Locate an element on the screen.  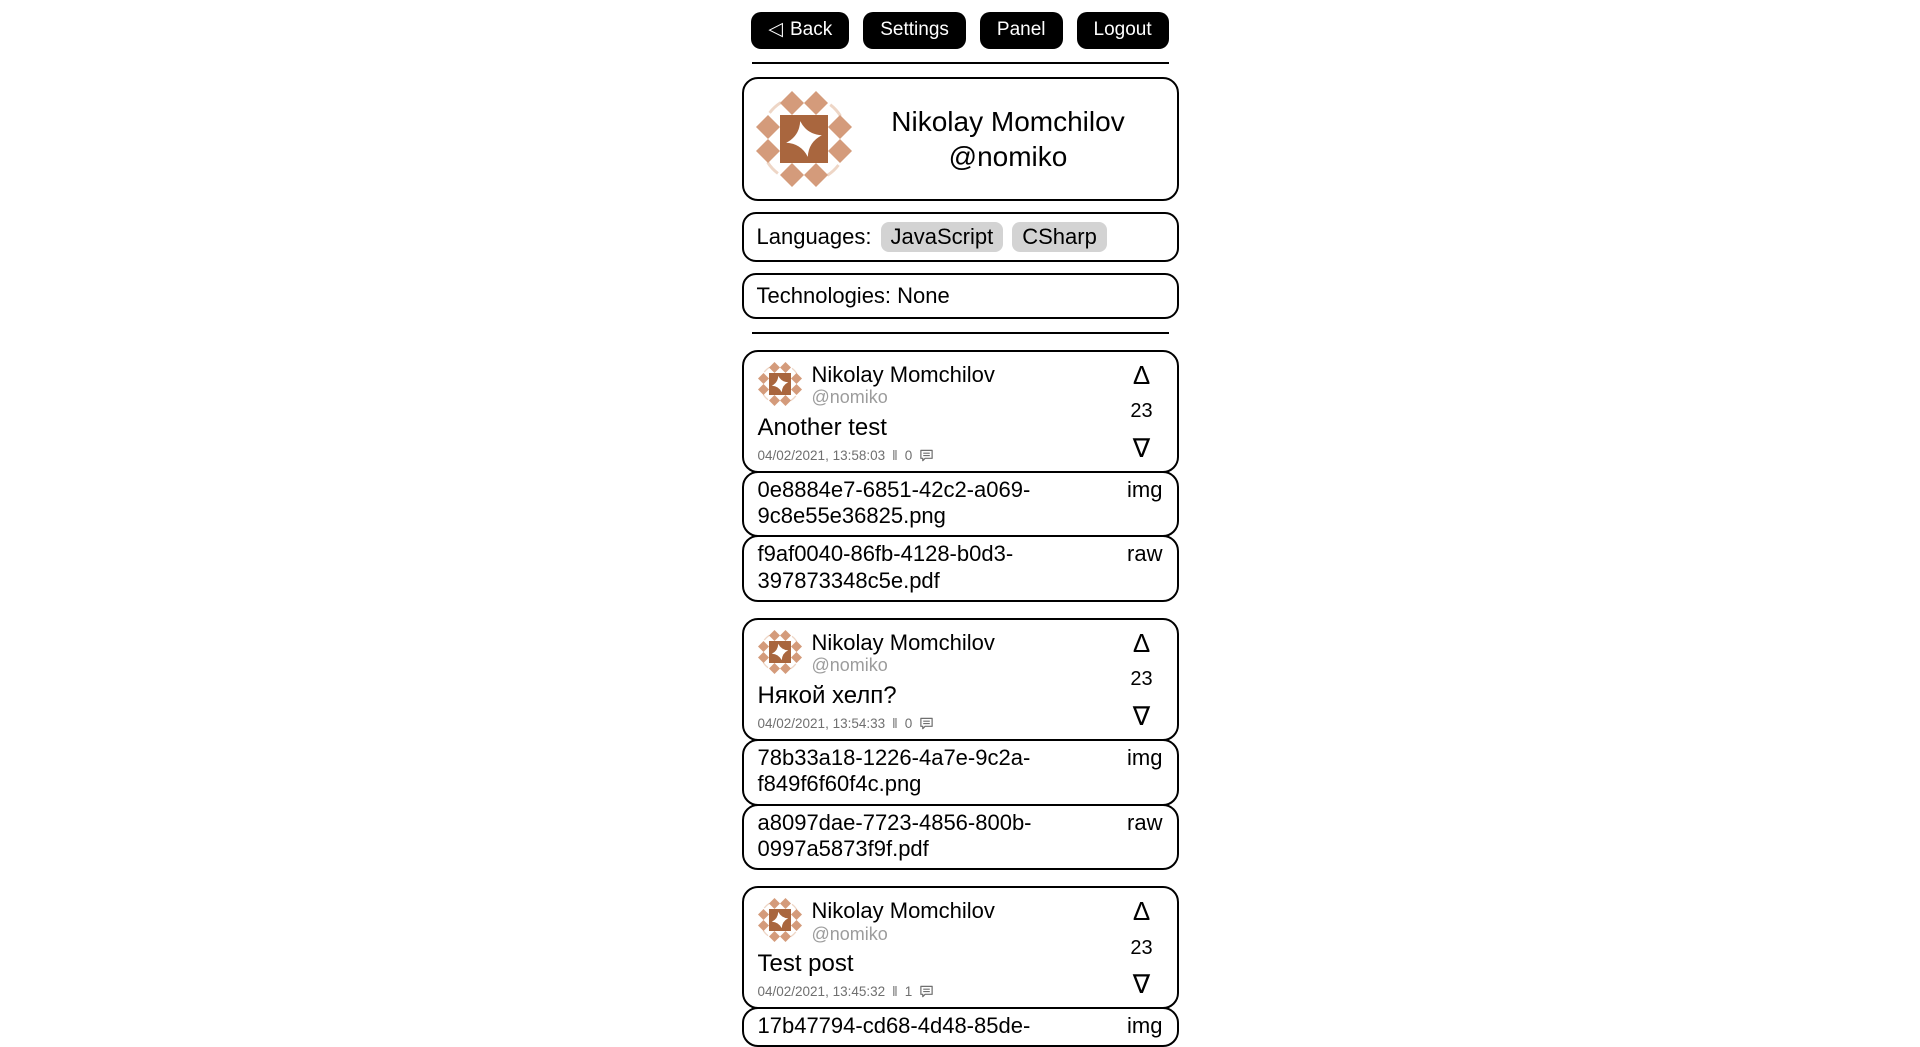
post-title: Някой хелп? is located at coordinates (827, 696).